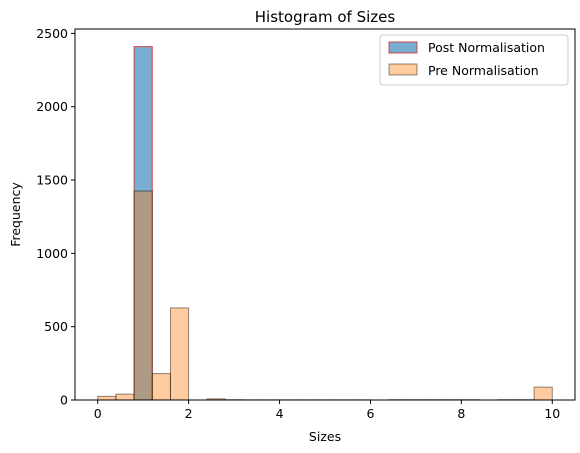  Describe the element at coordinates (327, 410) in the screenshot. I see `x-axis-ticks: 0 2 4 6 8 10` at that location.